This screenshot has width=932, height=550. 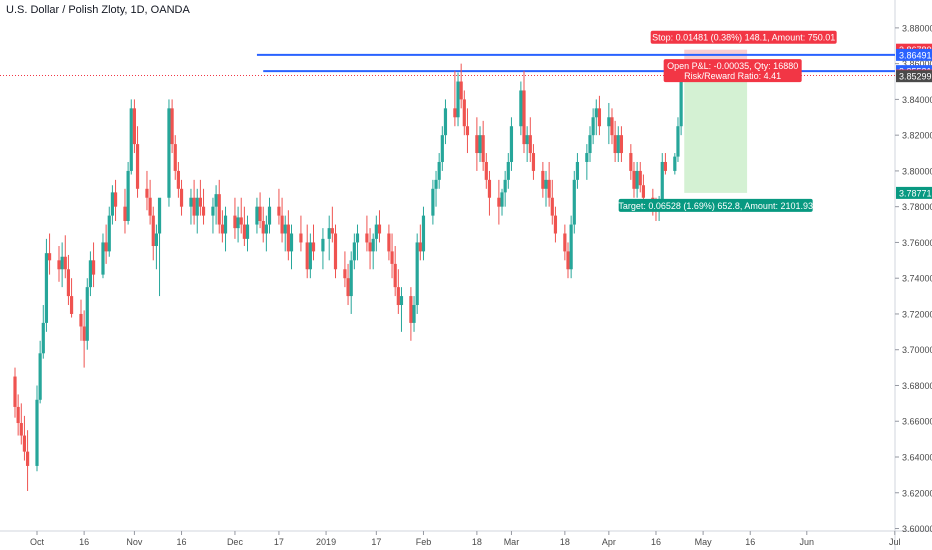 What do you see at coordinates (609, 542) in the screenshot?
I see `x-tick-label: Apr` at bounding box center [609, 542].